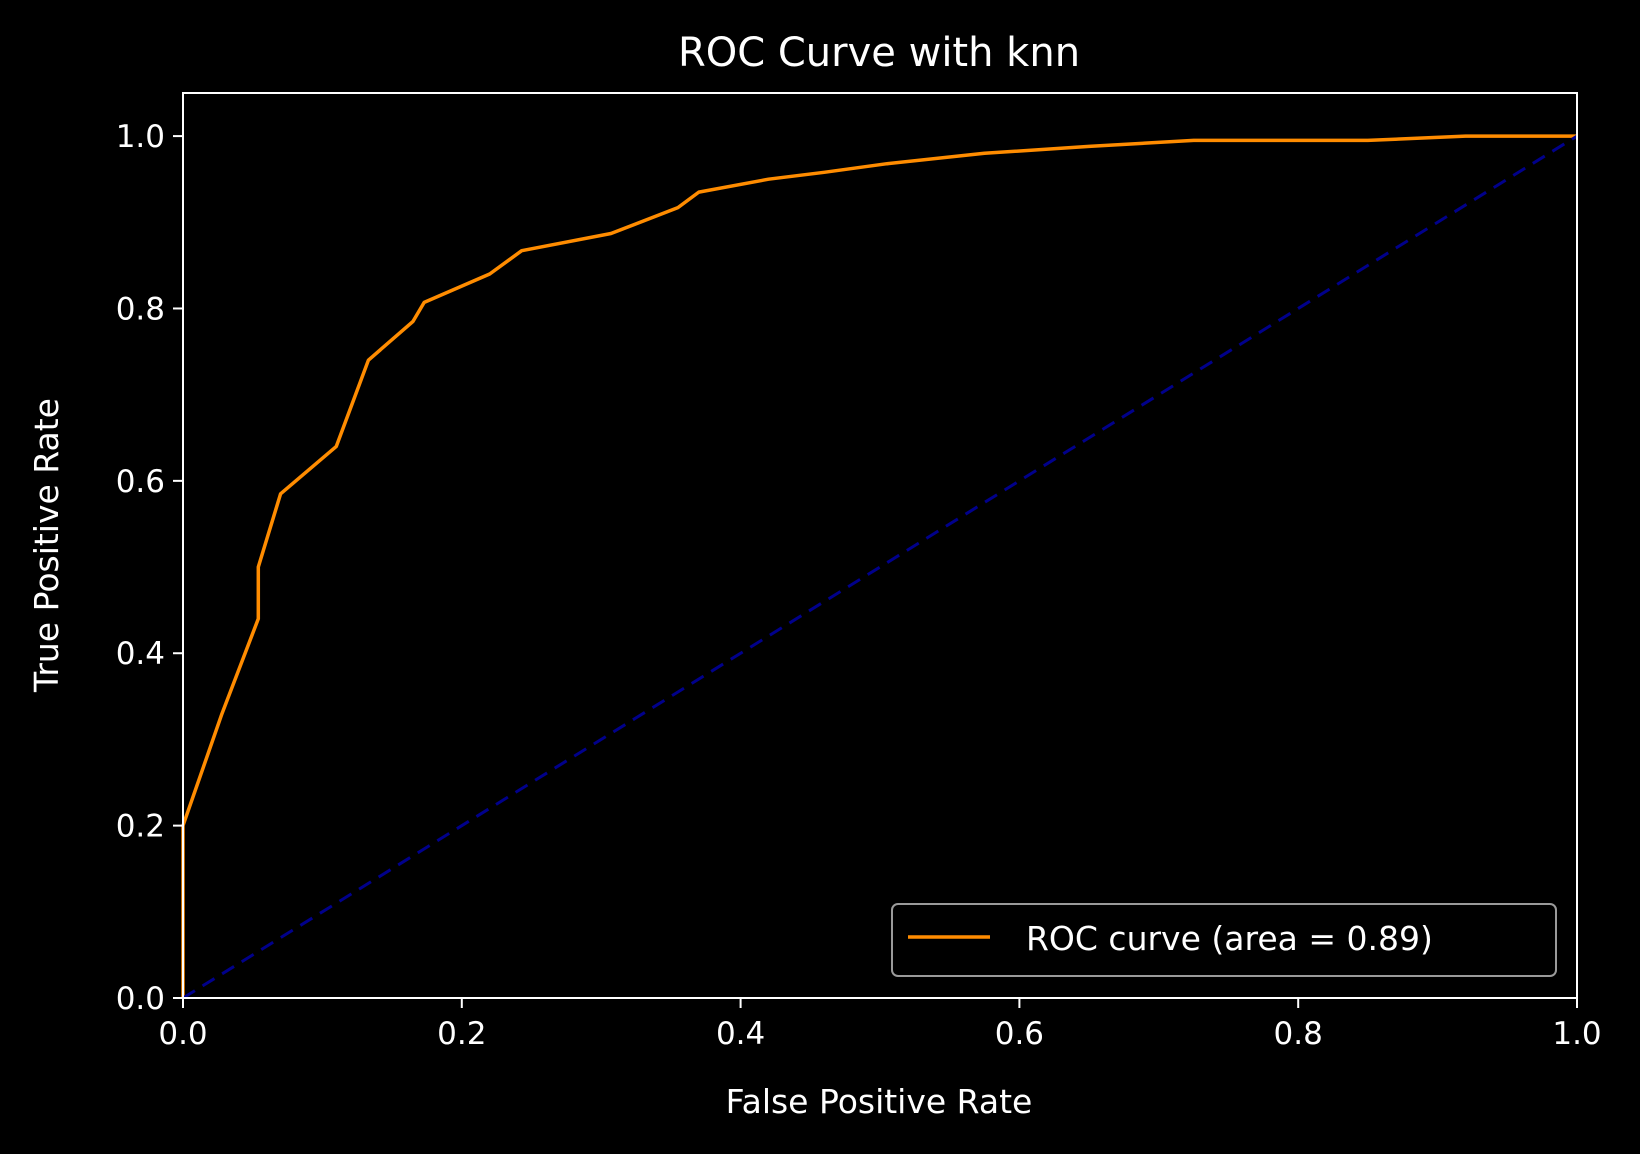 The image size is (1640, 1154). Describe the element at coordinates (461, 1034) in the screenshot. I see `x-tick-label: 0.2` at that location.